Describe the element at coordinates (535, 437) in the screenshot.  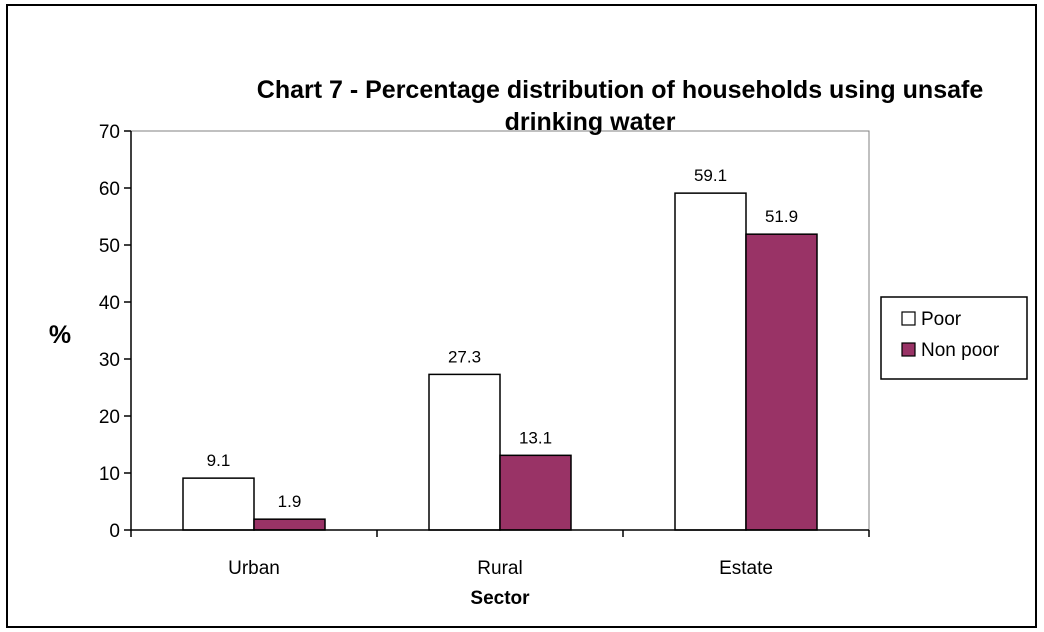
I see `data-label: 13.1` at that location.